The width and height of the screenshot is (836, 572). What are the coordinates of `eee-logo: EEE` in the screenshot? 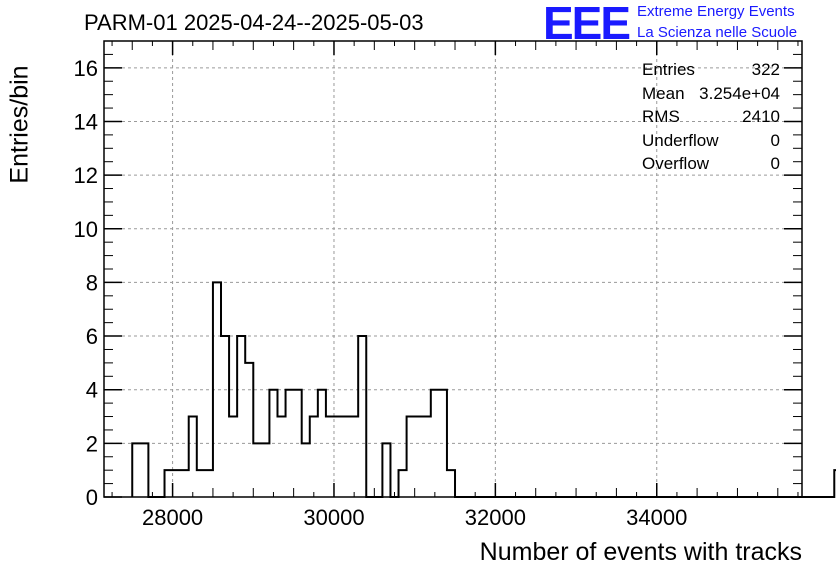 It's located at (587, 24).